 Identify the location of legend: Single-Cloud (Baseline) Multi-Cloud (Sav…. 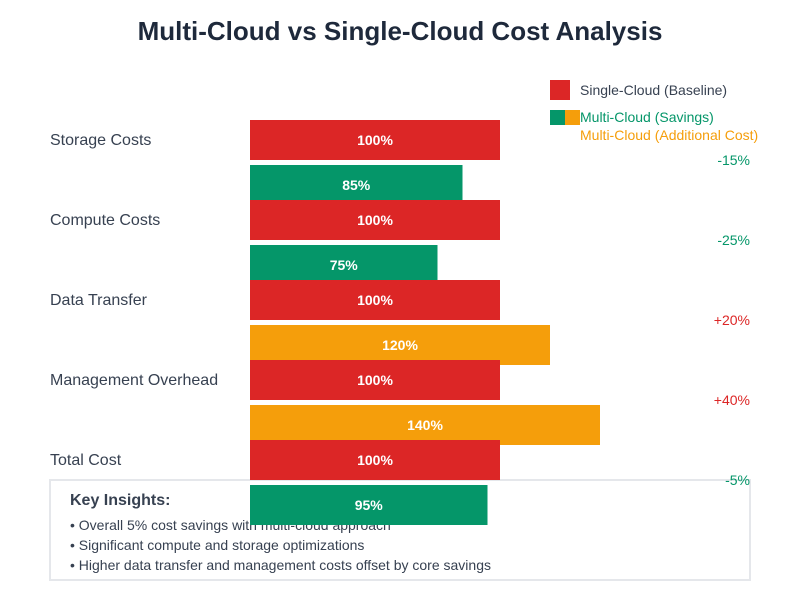
(654, 111).